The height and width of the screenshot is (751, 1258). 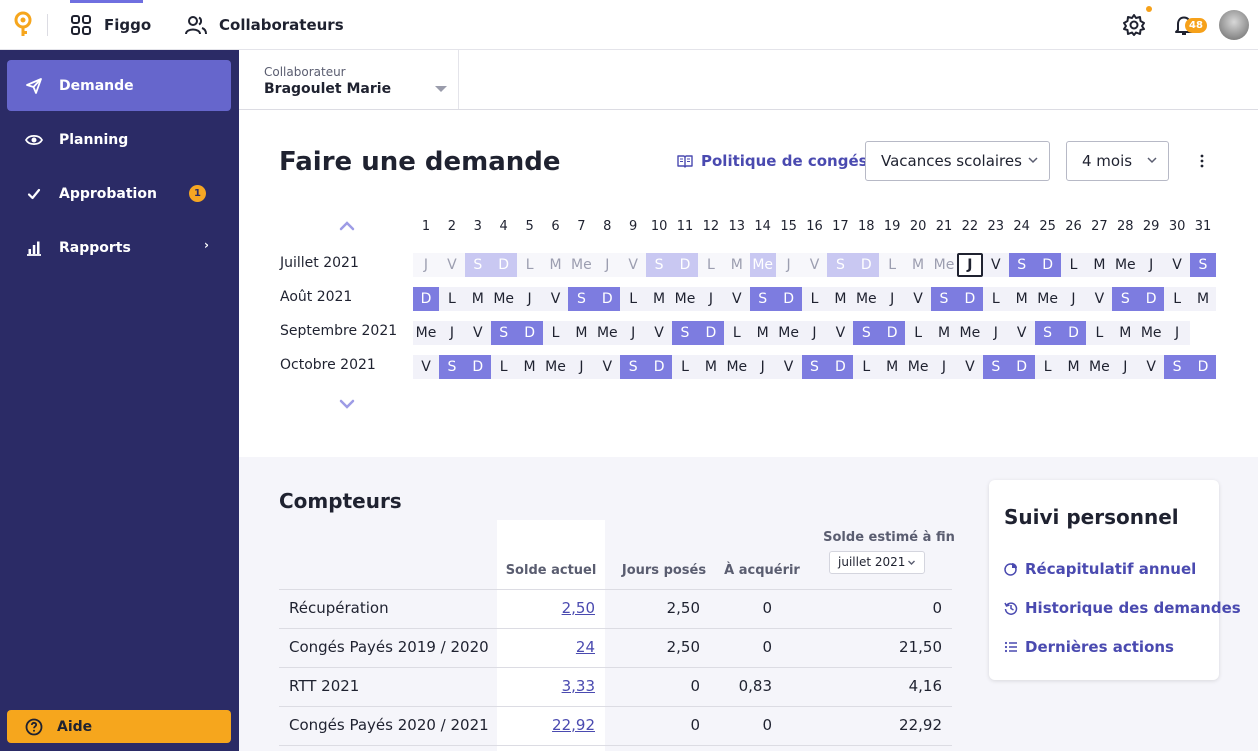 What do you see at coordinates (578, 608) in the screenshot?
I see `solde-actuel-value: 2,50` at bounding box center [578, 608].